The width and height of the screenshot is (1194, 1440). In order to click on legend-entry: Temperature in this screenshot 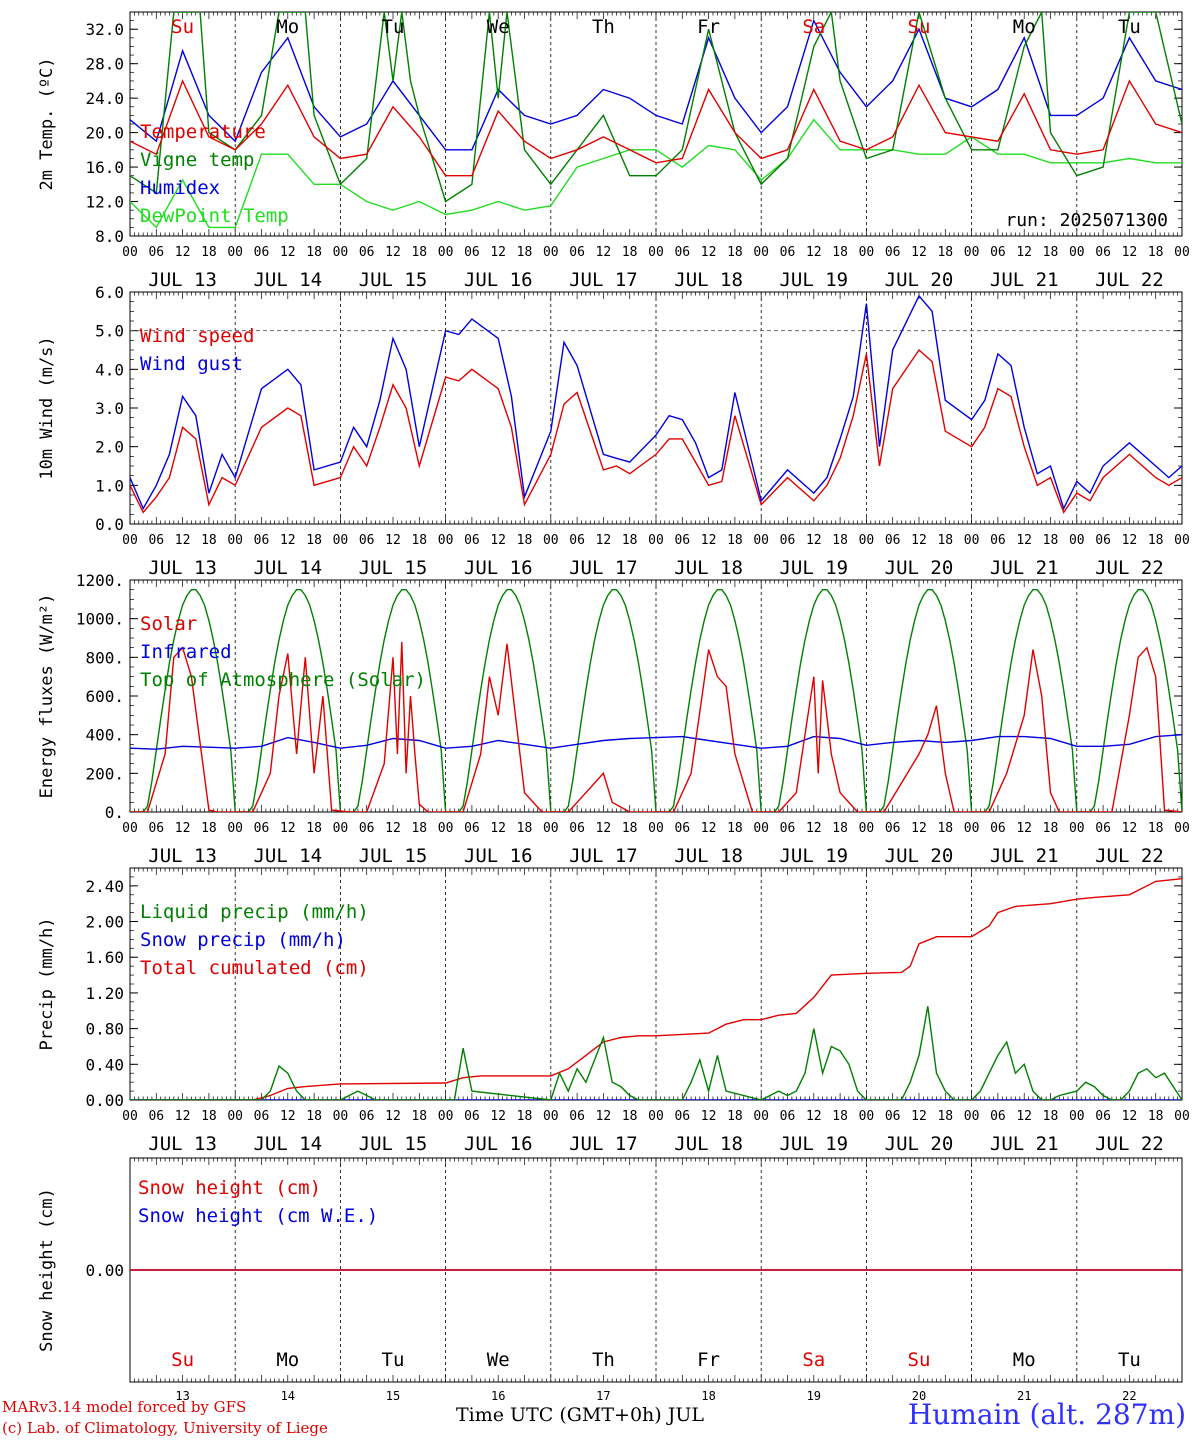, I will do `click(203, 132)`.